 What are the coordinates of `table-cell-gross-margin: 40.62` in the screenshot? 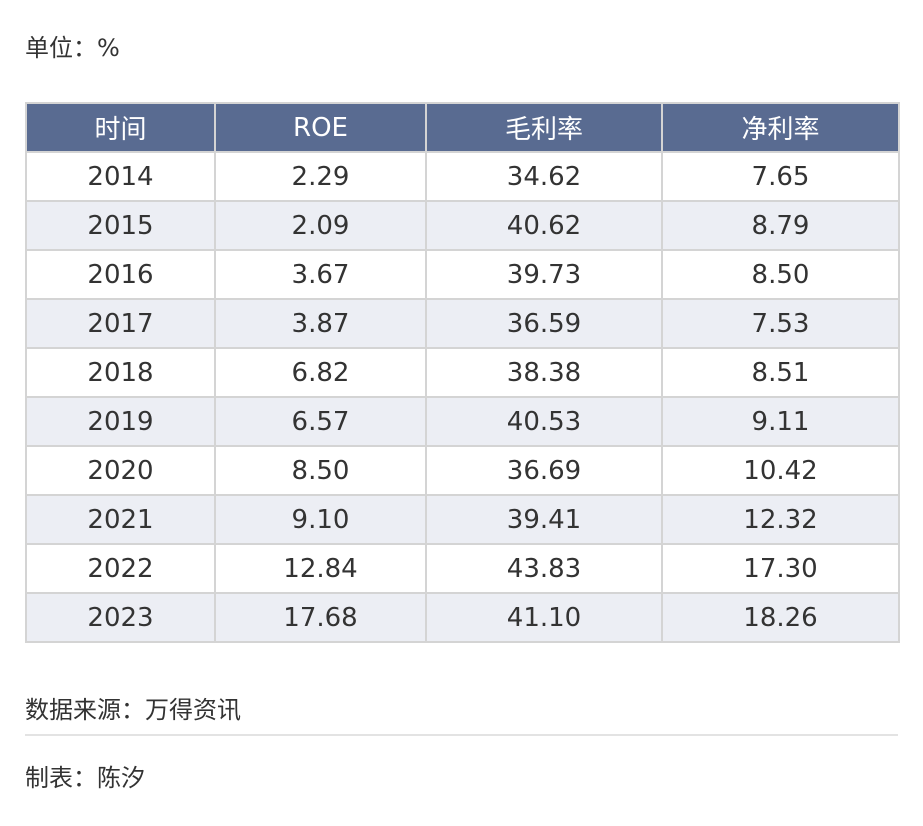 It's located at (544, 225).